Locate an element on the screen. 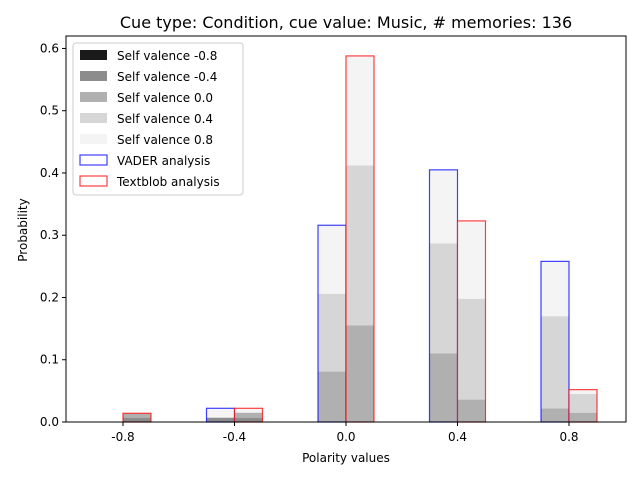 This screenshot has width=640, height=484. bar-vader-0.8-stack-4 is located at coordinates (555, 289).